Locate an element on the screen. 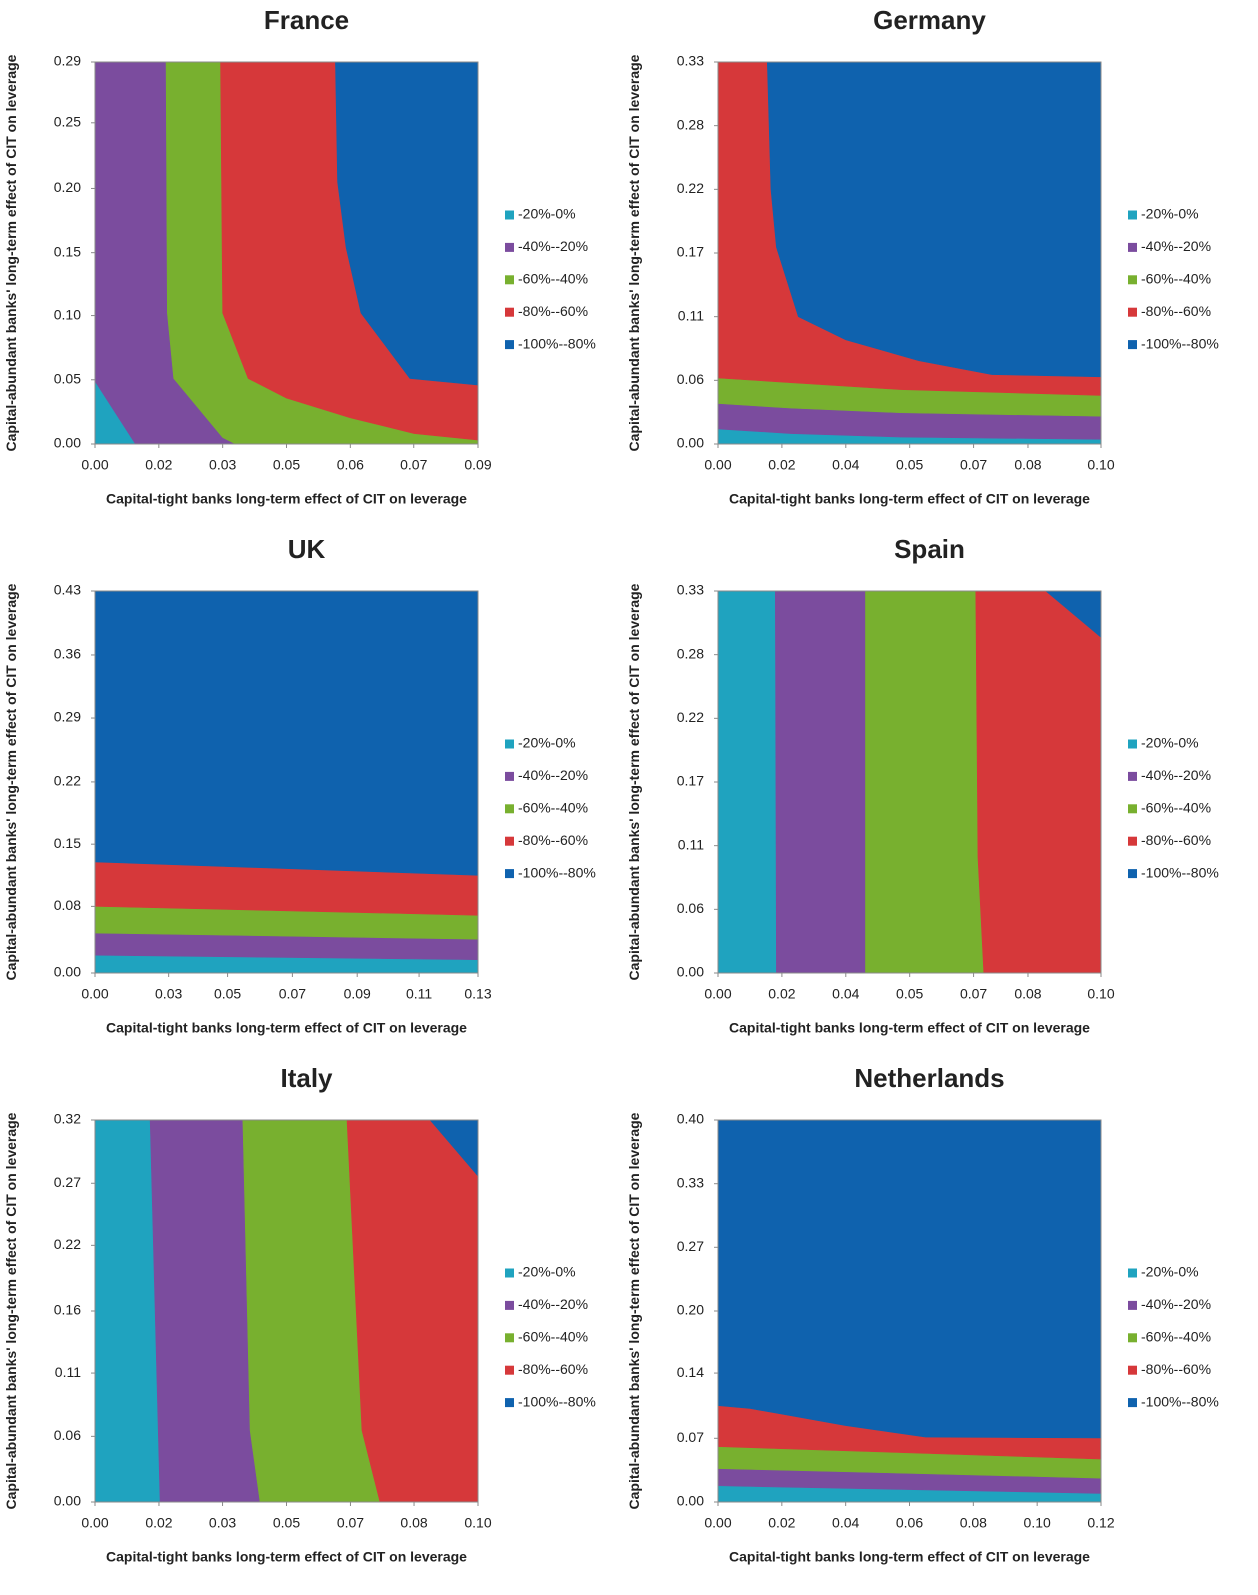 This screenshot has height=1595, width=1258. x-tick-label: 0.13 is located at coordinates (477, 994).